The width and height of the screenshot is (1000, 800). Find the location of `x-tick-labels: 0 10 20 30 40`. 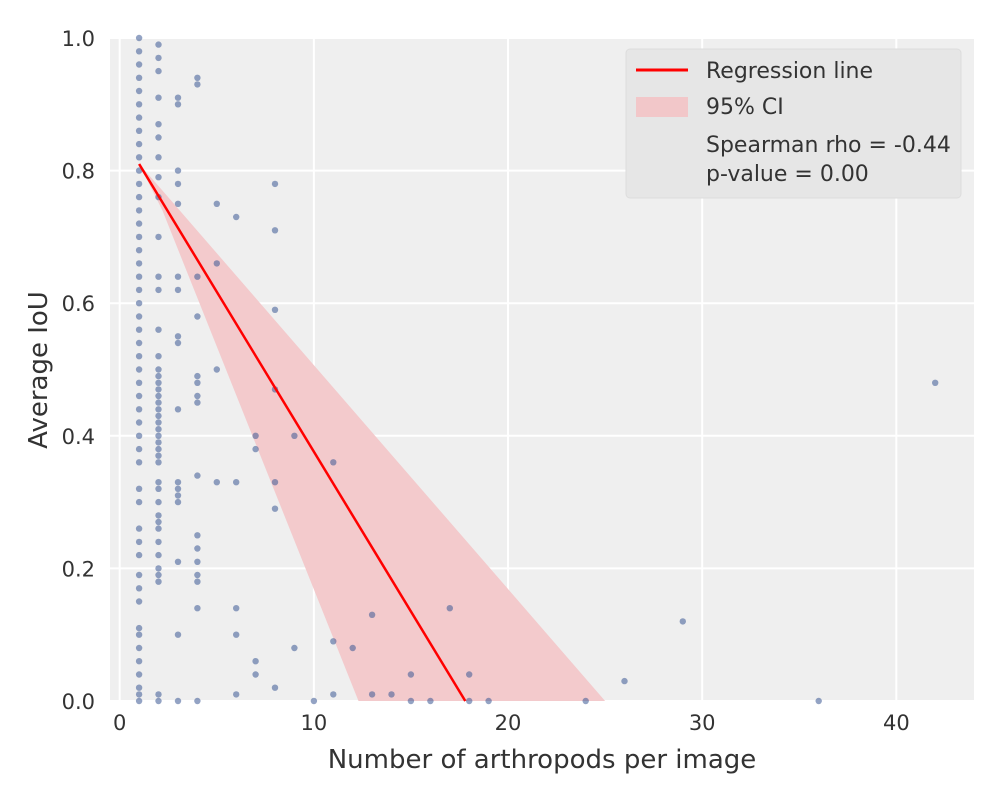

x-tick-labels: 0 10 20 30 40 is located at coordinates (511, 723).